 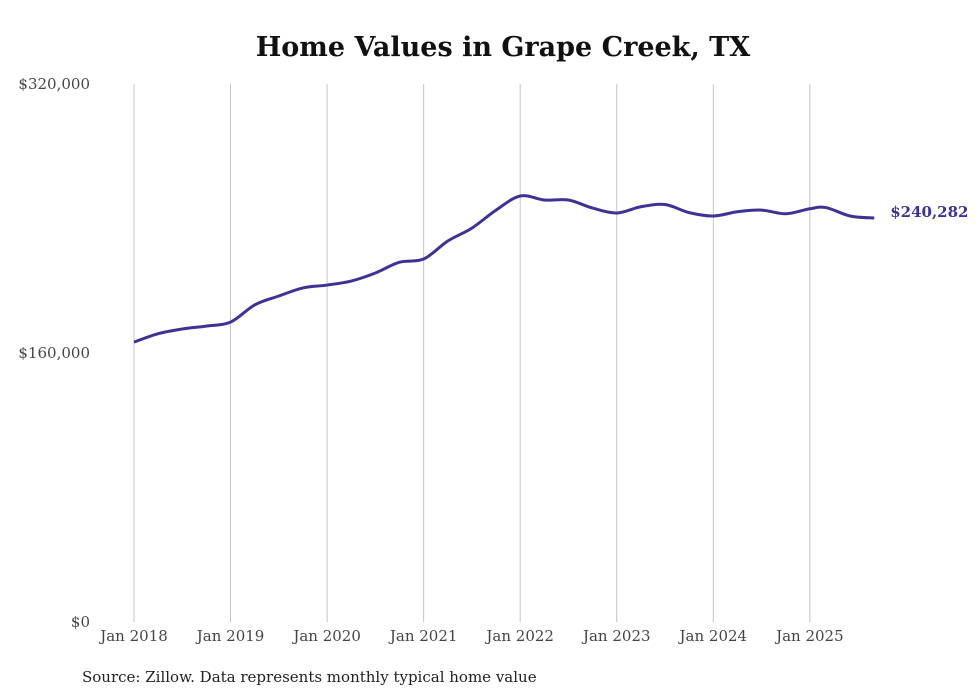 I want to click on y-tick-label: $320,000, so click(x=54, y=84).